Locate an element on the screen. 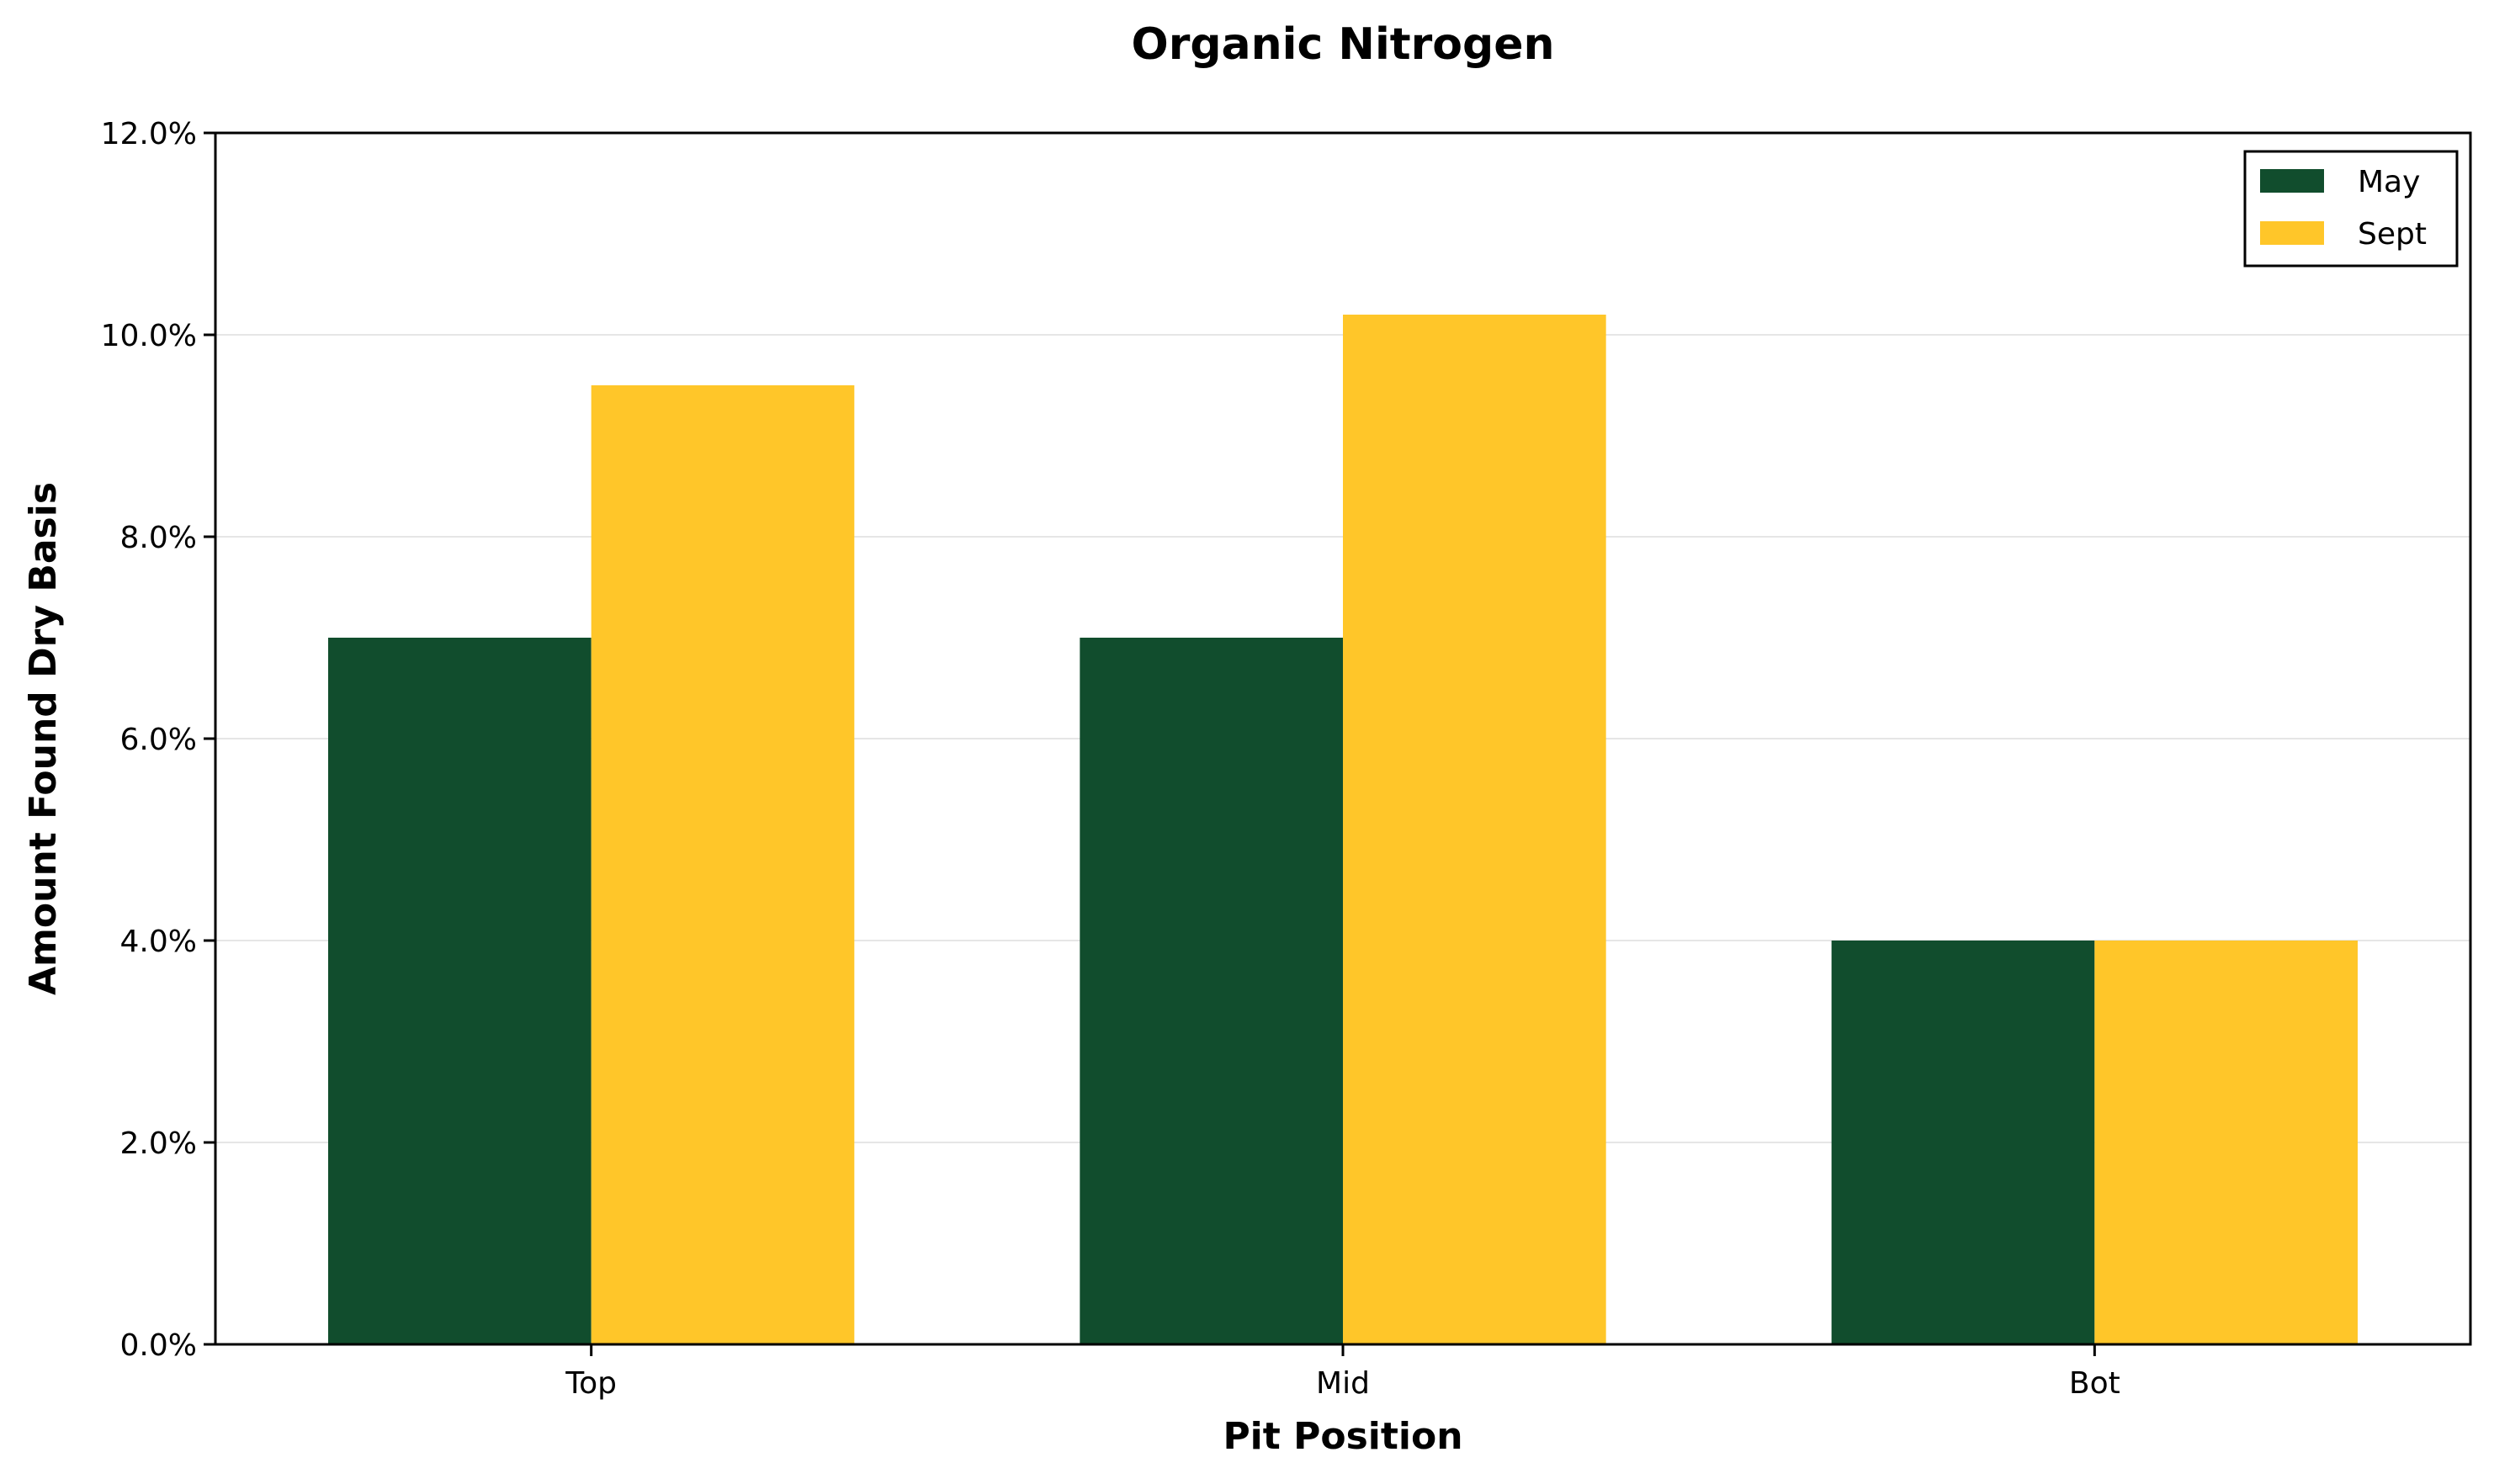 The height and width of the screenshot is (1484, 2494). bar-sept-bot is located at coordinates (2226, 1142).